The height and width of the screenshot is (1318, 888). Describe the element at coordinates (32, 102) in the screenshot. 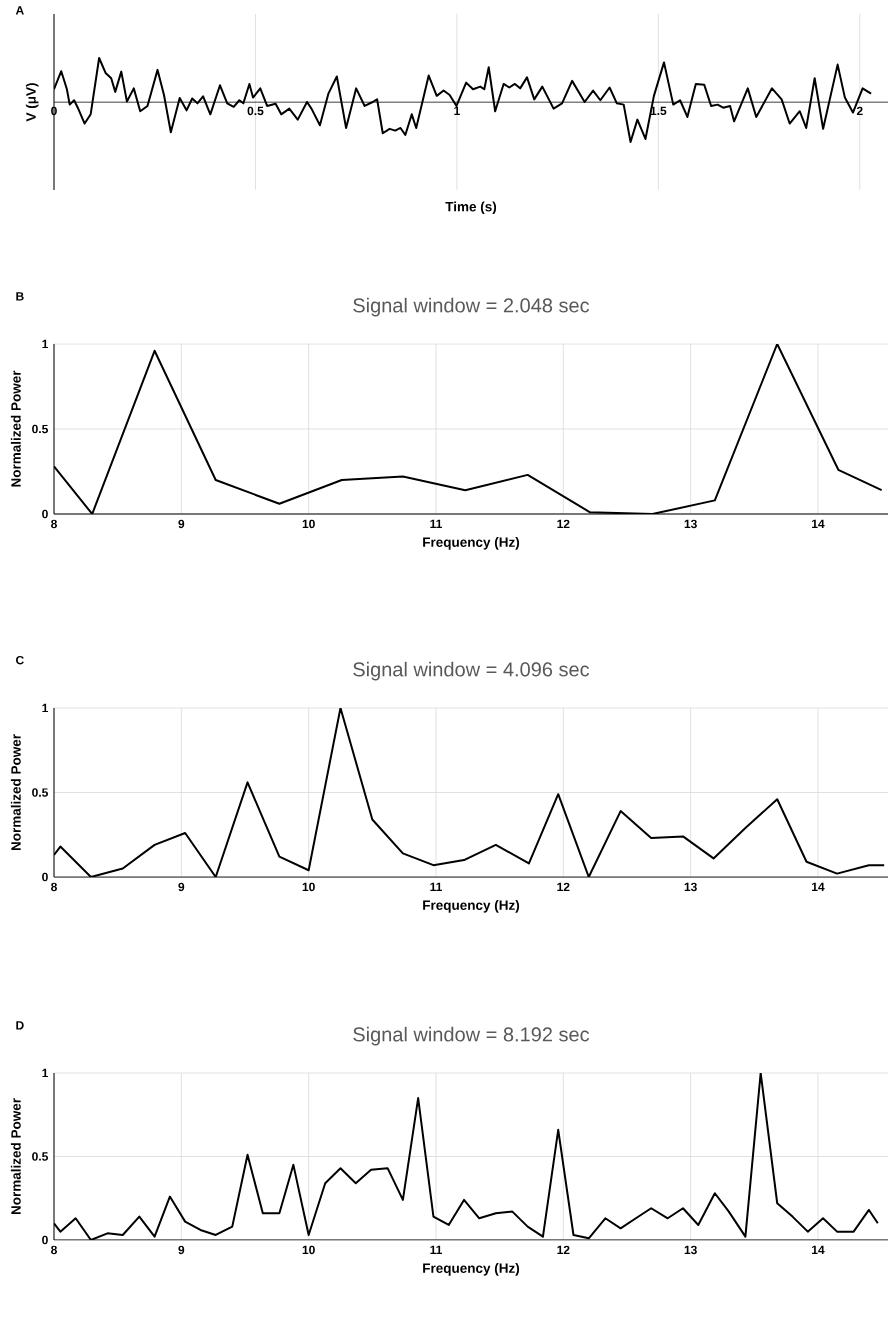

I see `y-axis-title: V (μV)` at that location.